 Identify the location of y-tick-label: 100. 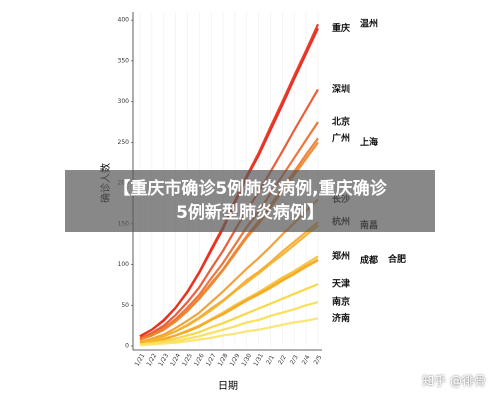
(124, 264).